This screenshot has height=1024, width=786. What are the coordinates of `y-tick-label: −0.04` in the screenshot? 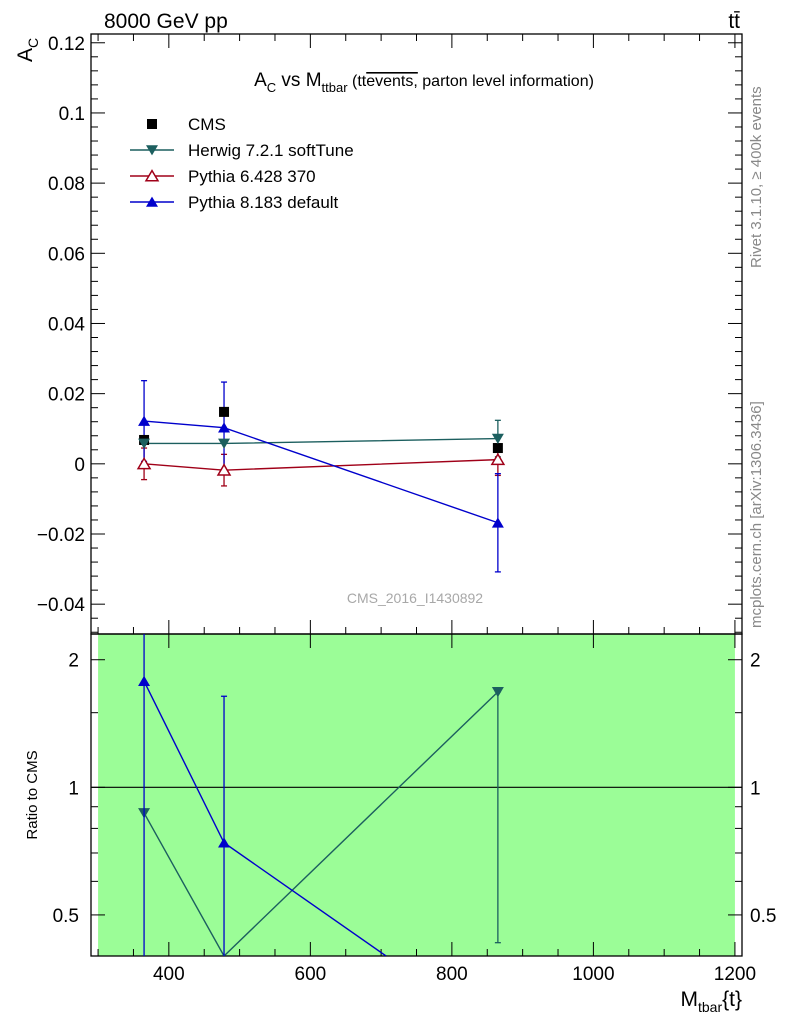 It's located at (61, 605).